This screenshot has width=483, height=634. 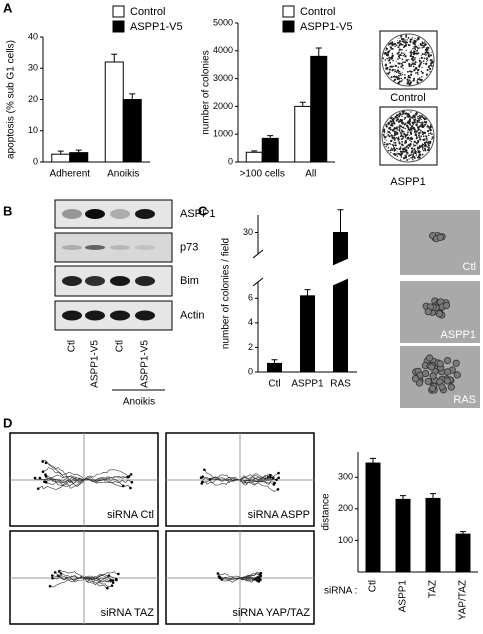 What do you see at coordinates (120, 346) in the screenshot?
I see `lane-label: Ctl` at bounding box center [120, 346].